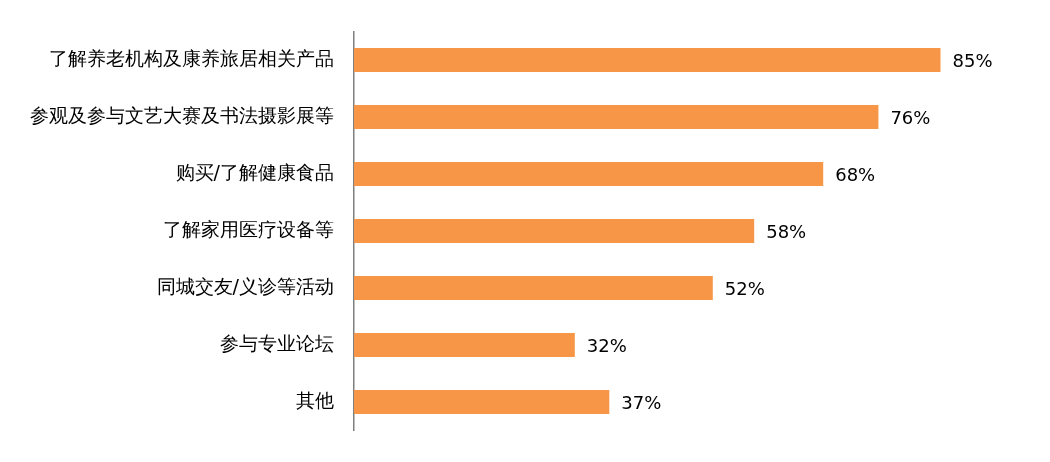 The image size is (1050, 462). What do you see at coordinates (248, 228) in the screenshot?
I see `y-tick-label: 了解家用医疗设备等` at bounding box center [248, 228].